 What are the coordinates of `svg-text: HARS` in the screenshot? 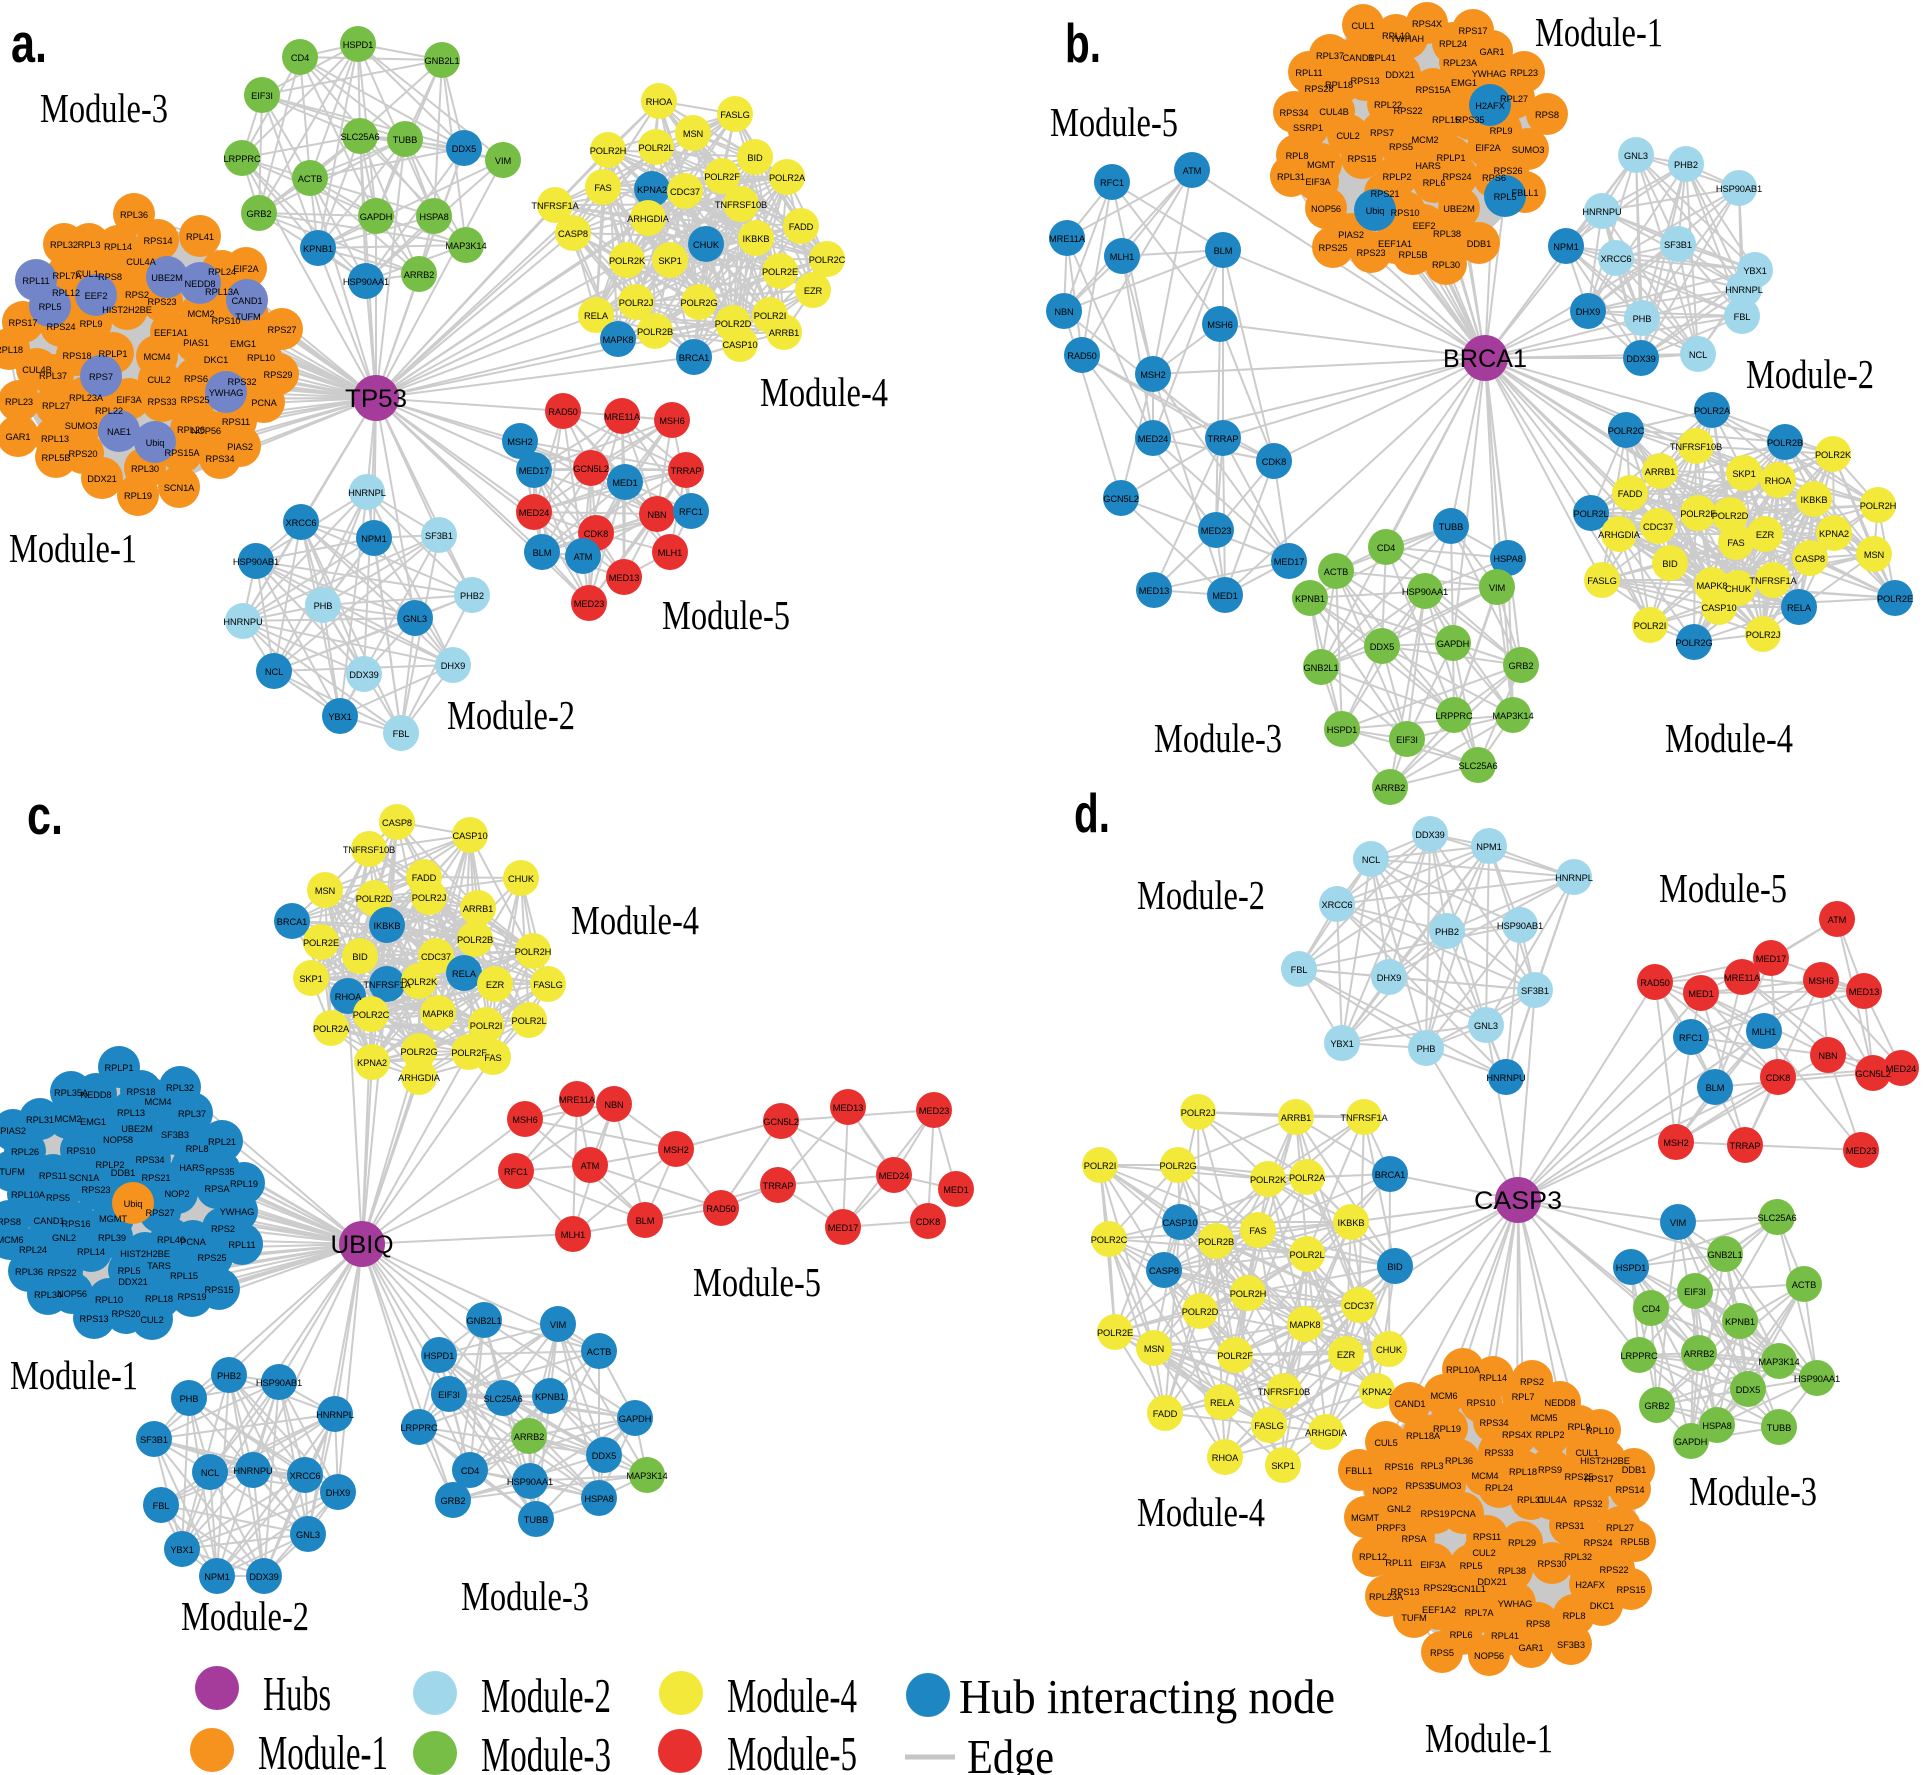 It's located at (1427, 166).